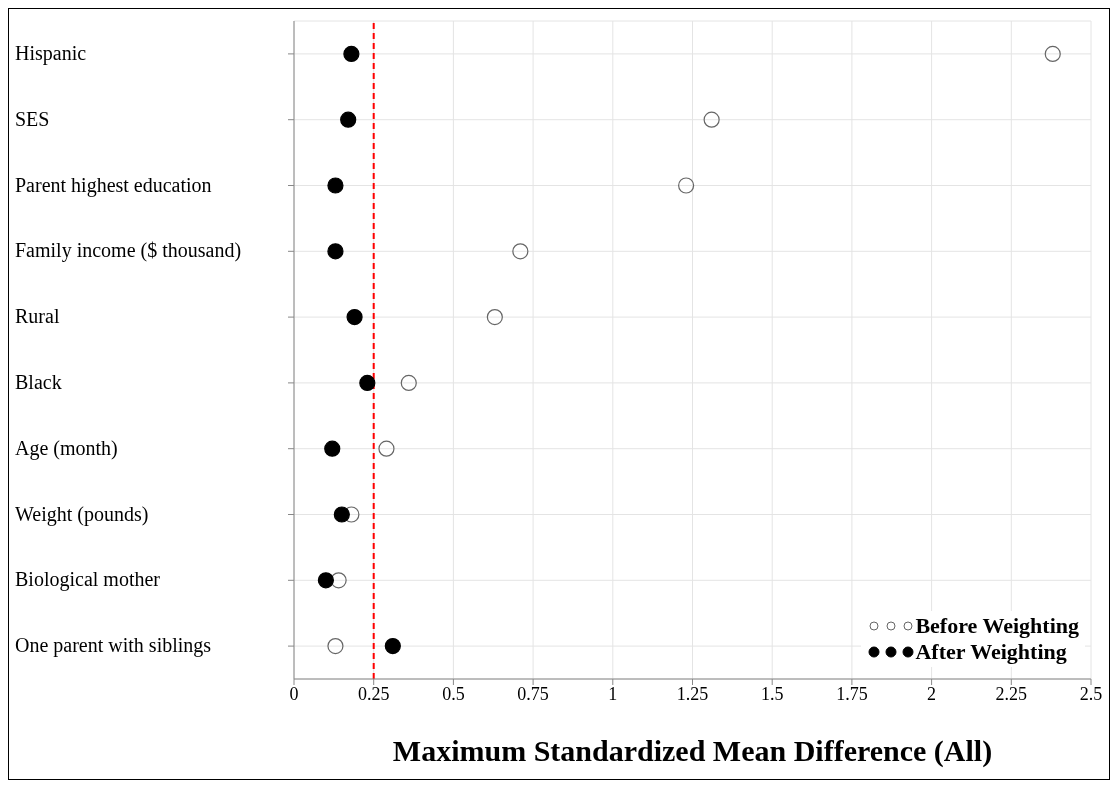  I want to click on y-tick-label: Biological mother, so click(88, 580).